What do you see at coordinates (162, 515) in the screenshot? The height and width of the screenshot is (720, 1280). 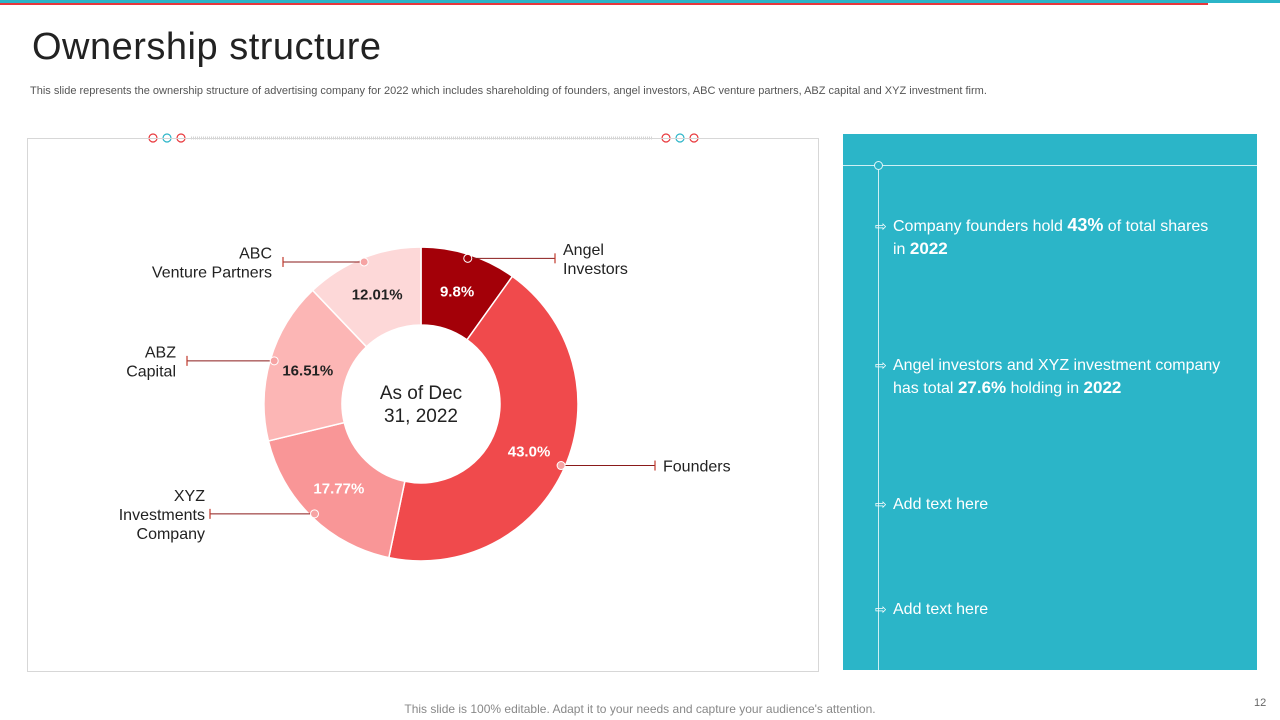 I see `slice-category-label: Investments` at bounding box center [162, 515].